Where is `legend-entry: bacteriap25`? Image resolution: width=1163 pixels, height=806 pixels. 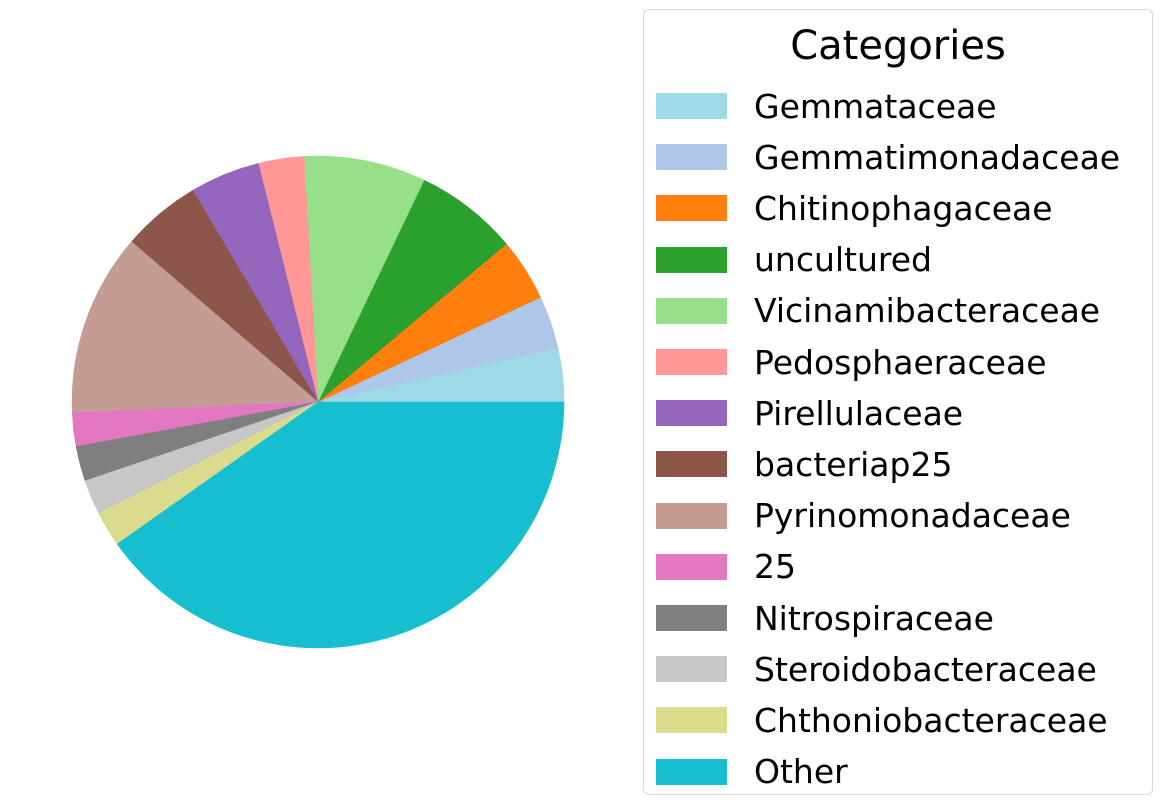
legend-entry: bacteriap25 is located at coordinates (804, 464).